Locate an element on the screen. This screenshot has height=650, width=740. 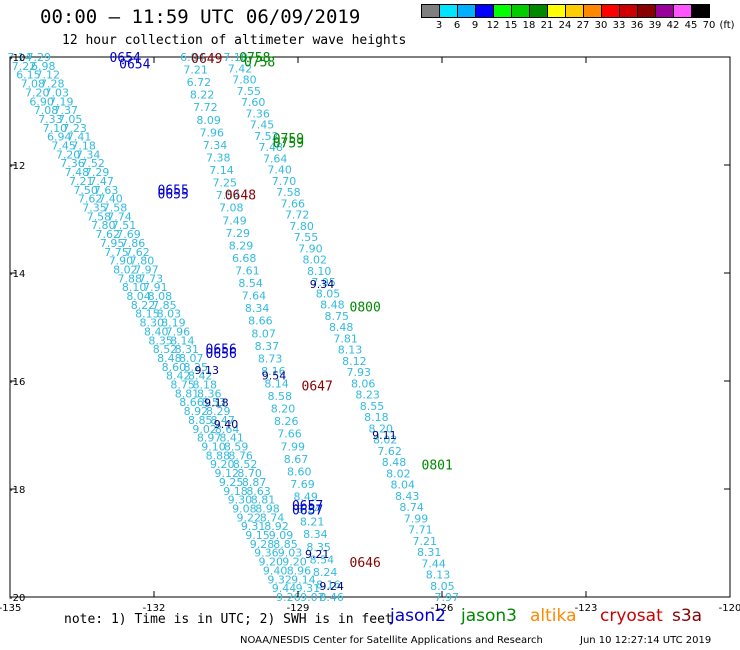
legend-bin-label: 36 is located at coordinates (637, 25).